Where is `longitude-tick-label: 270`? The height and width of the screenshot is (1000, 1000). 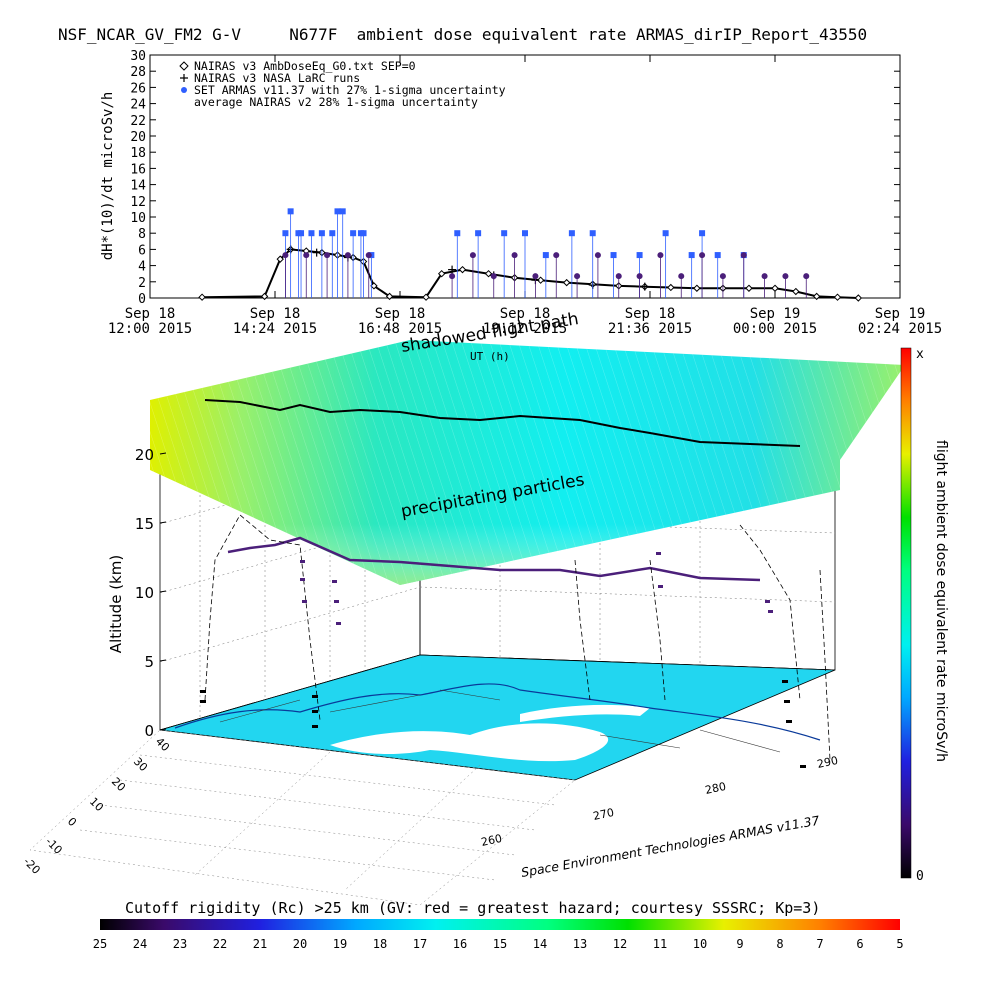
longitude-tick-label: 270 is located at coordinates (603, 814).